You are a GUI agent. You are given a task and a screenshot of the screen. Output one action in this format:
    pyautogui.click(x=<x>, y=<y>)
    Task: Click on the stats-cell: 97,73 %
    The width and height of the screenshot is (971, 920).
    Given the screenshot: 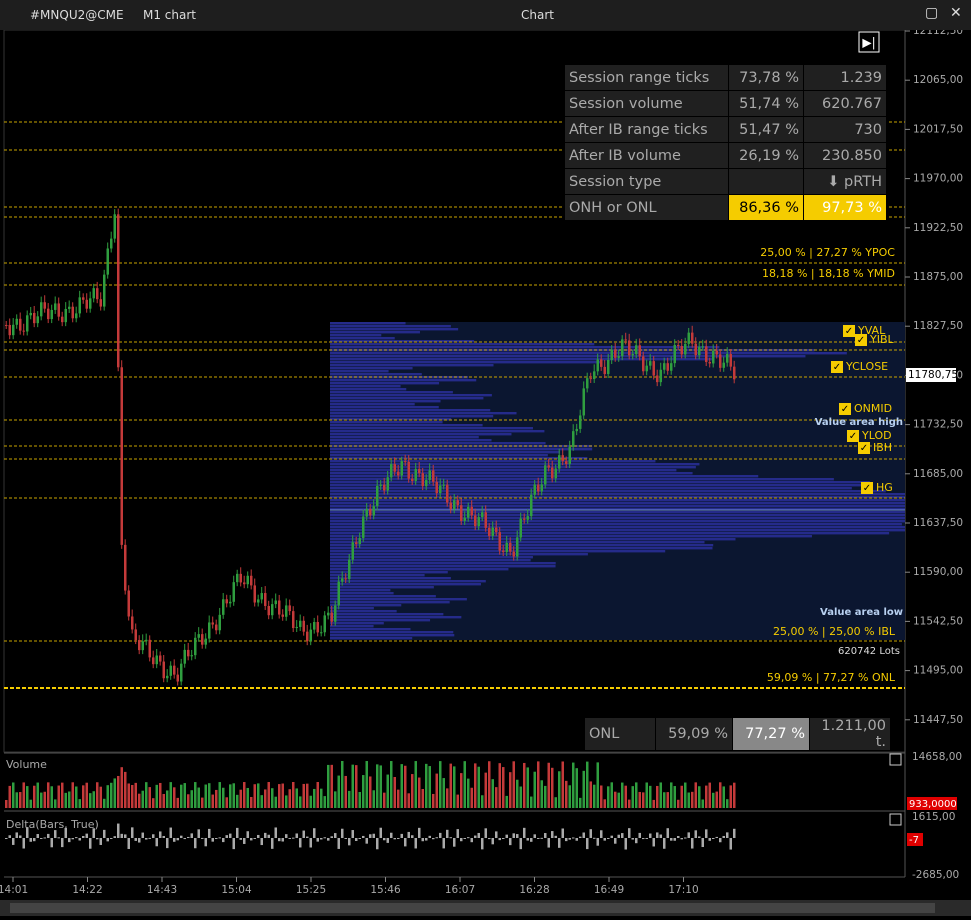 What is the action you would take?
    pyautogui.click(x=845, y=207)
    